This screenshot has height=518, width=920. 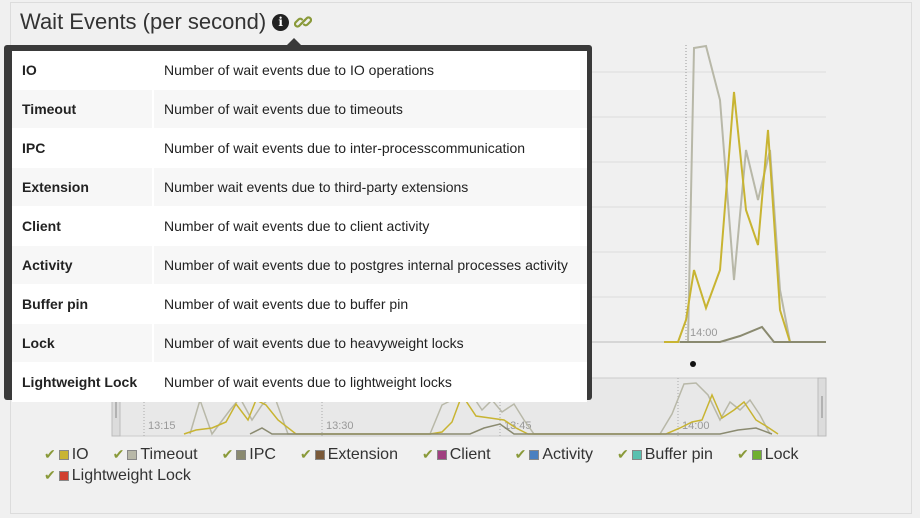 What do you see at coordinates (162, 426) in the screenshot?
I see `navigator-time-label: 13:15` at bounding box center [162, 426].